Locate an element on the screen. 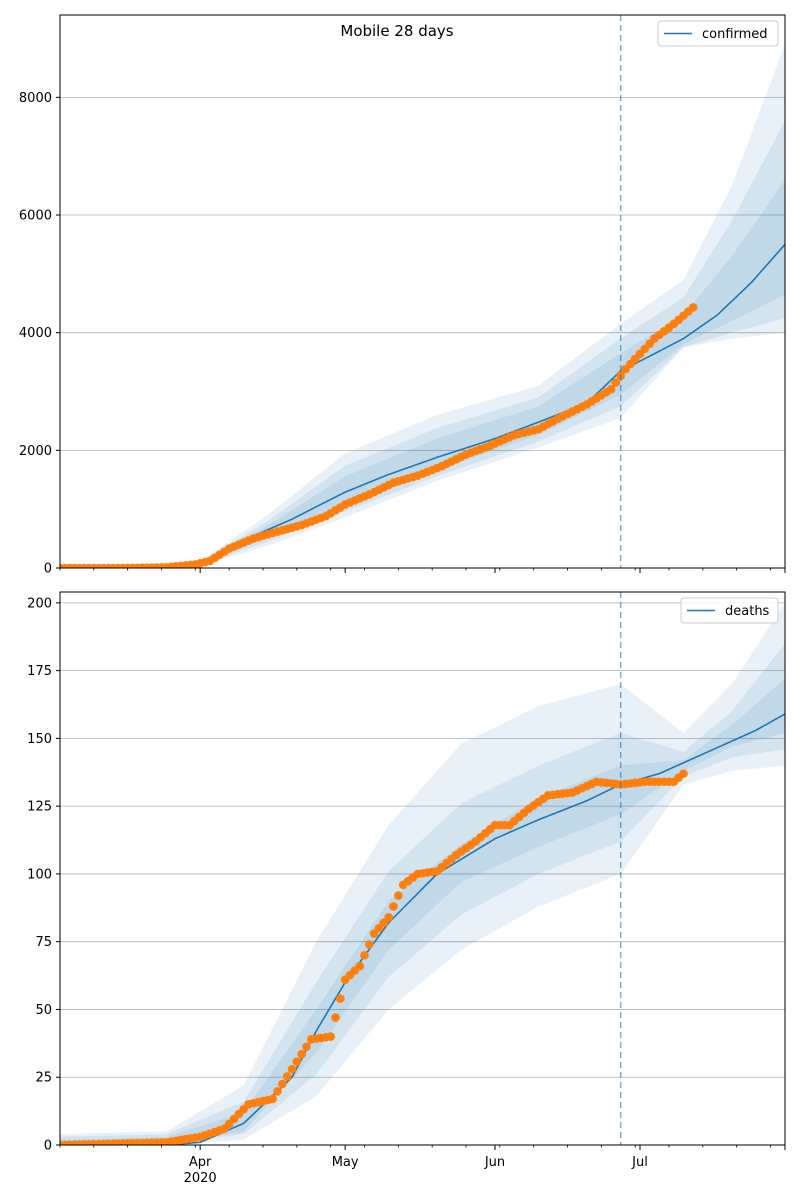  x-tick-label: May is located at coordinates (345, 1162).